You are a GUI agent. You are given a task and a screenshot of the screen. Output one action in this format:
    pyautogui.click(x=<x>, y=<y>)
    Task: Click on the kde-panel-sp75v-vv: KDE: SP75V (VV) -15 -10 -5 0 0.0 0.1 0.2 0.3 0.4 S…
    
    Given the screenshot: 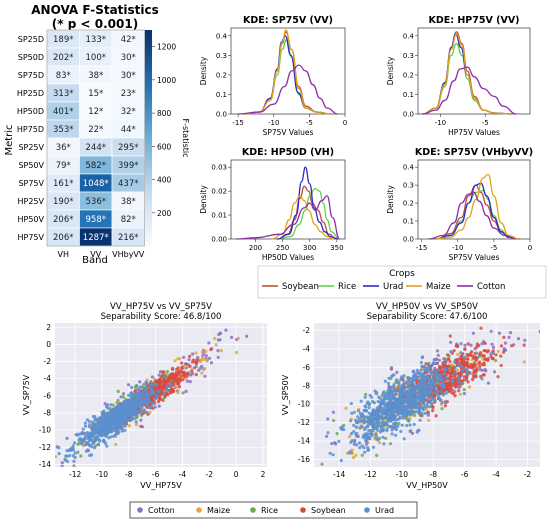 What is the action you would take?
    pyautogui.click(x=273, y=76)
    